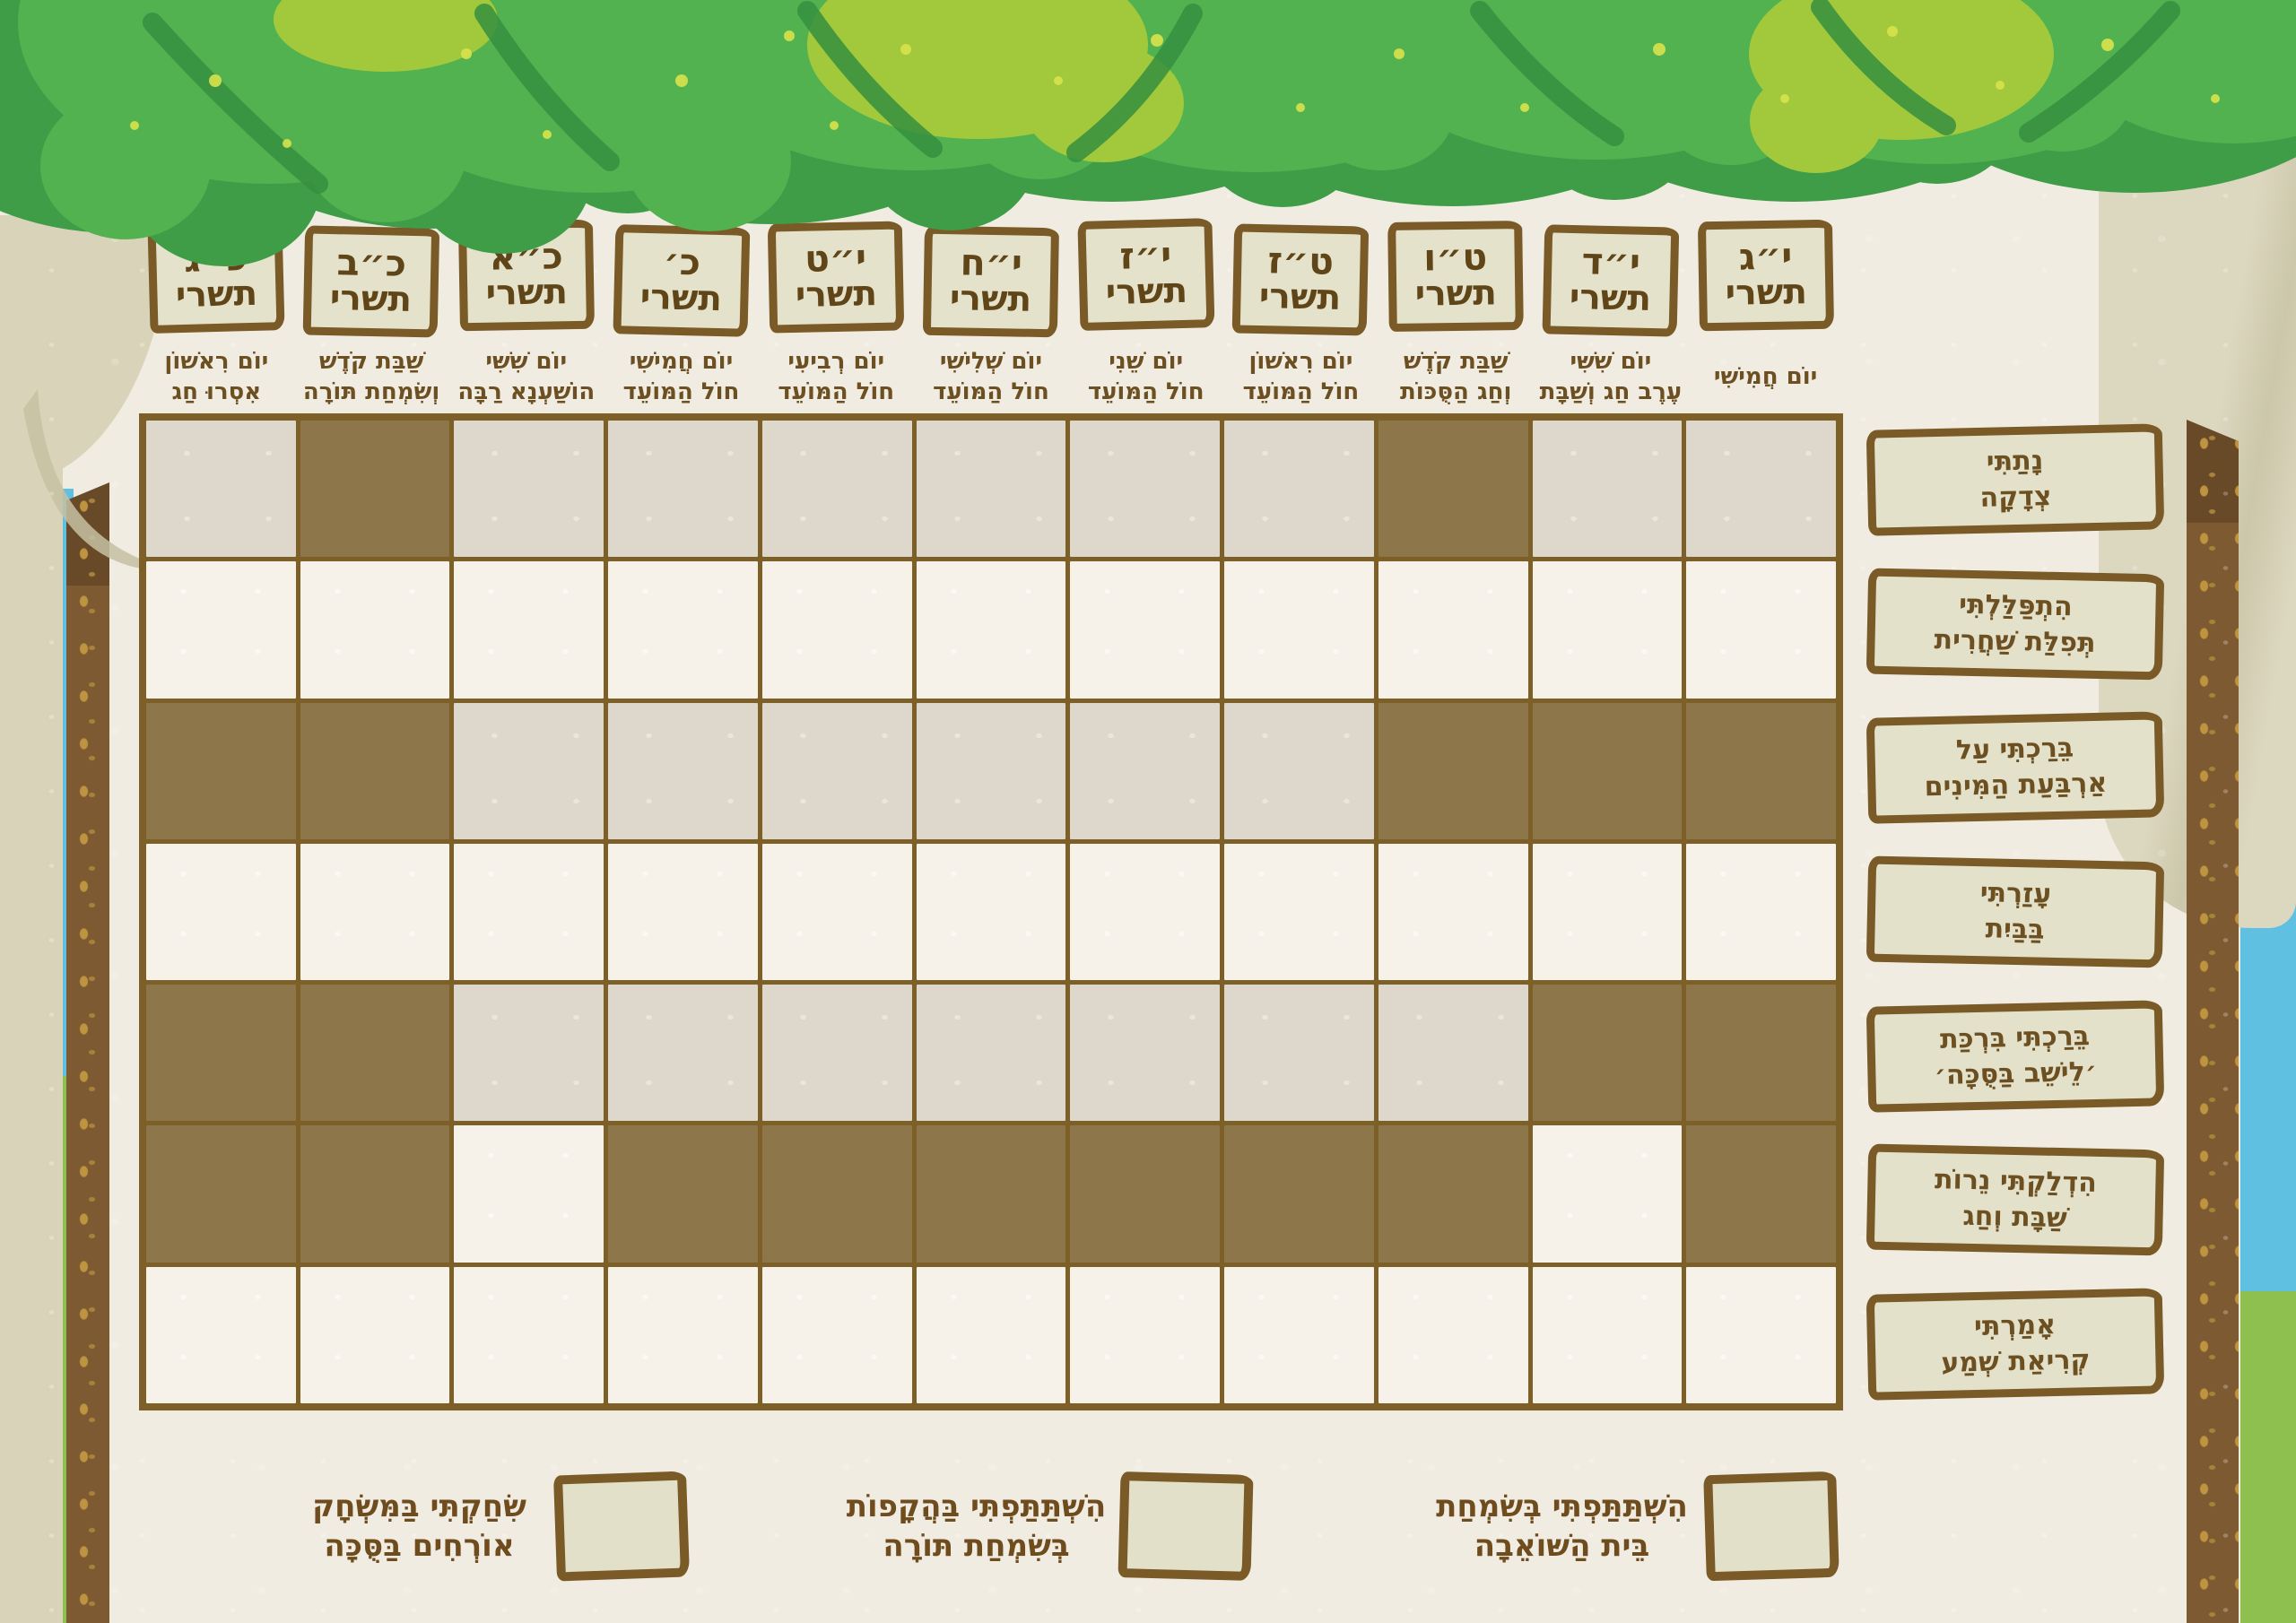 This screenshot has width=2296, height=1623. Describe the element at coordinates (1299, 770) in the screenshot. I see `grid-cell-r3-c8` at that location.